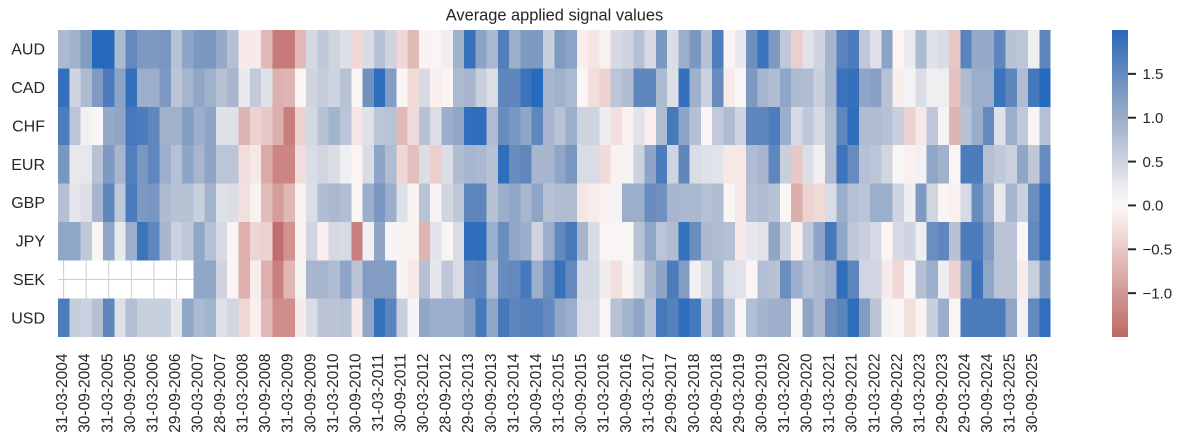  Describe the element at coordinates (28, 203) in the screenshot. I see `svg-text: GBP` at that location.